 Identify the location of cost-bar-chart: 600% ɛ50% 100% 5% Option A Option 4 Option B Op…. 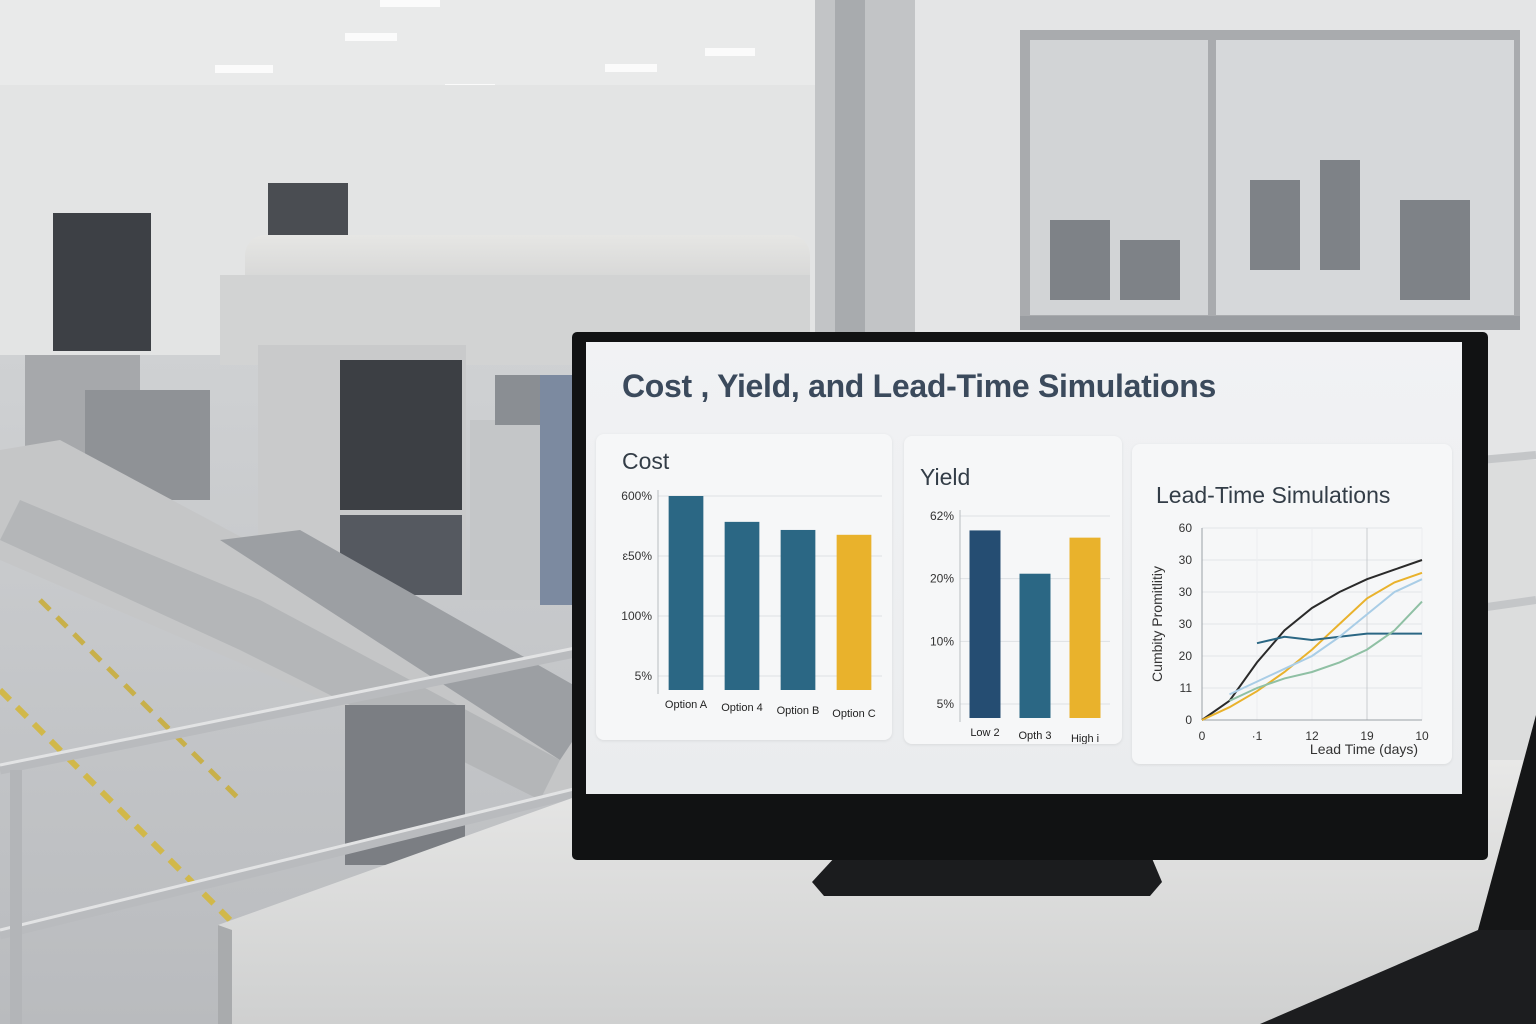
(751, 604).